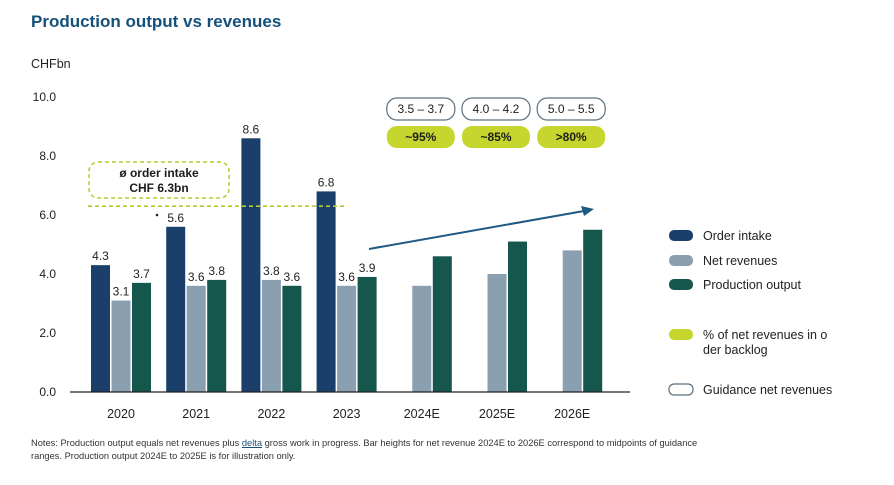 Image resolution: width=894 pixels, height=485 pixels. I want to click on y-tick-label: 4.0, so click(47, 274).